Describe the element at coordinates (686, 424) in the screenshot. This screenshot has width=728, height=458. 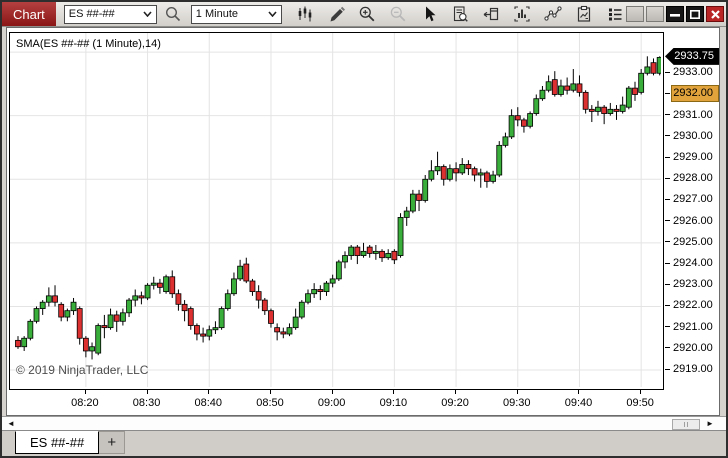
I see `scrollbar-thumb` at that location.